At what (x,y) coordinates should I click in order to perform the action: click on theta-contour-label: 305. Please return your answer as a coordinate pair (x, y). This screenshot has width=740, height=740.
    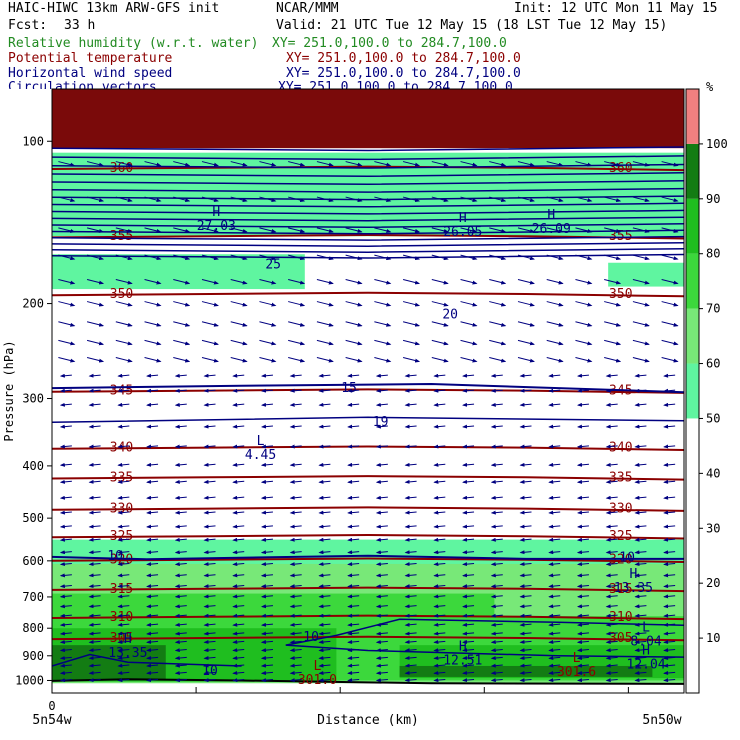
    Looking at the image, I should click on (121, 638).